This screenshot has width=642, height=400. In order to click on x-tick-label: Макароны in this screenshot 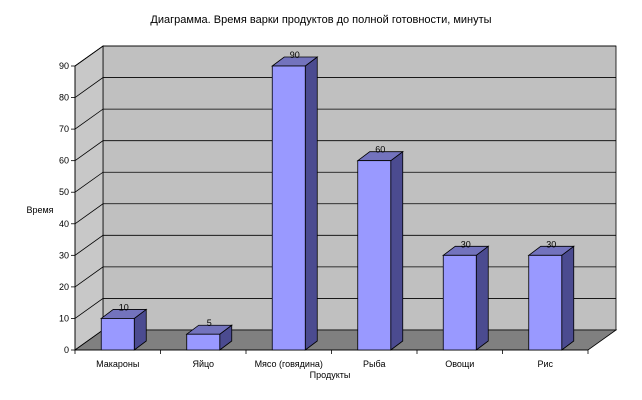, I will do `click(117, 364)`.